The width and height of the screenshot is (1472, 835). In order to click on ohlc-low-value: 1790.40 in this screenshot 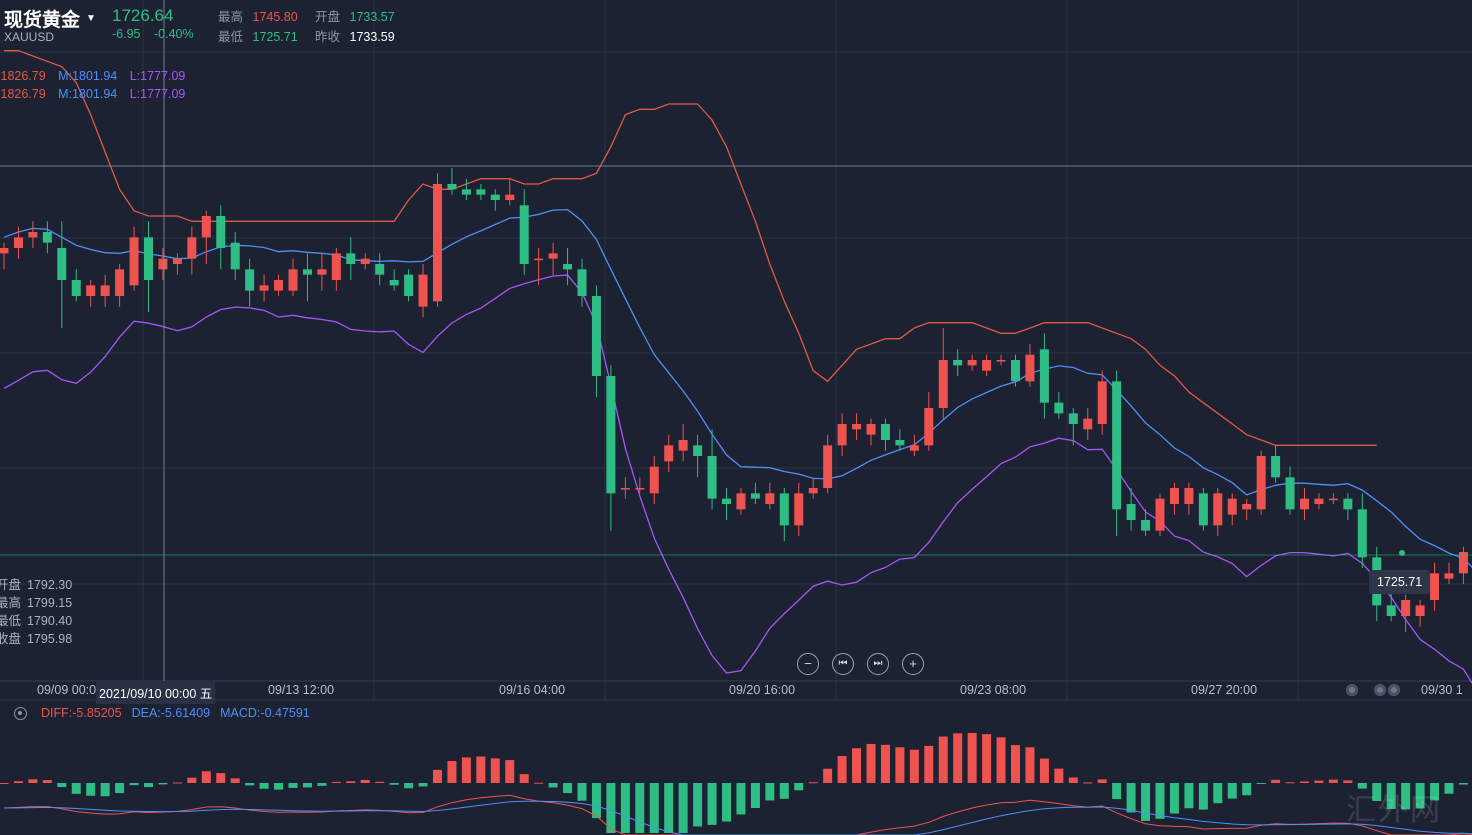, I will do `click(50, 621)`.